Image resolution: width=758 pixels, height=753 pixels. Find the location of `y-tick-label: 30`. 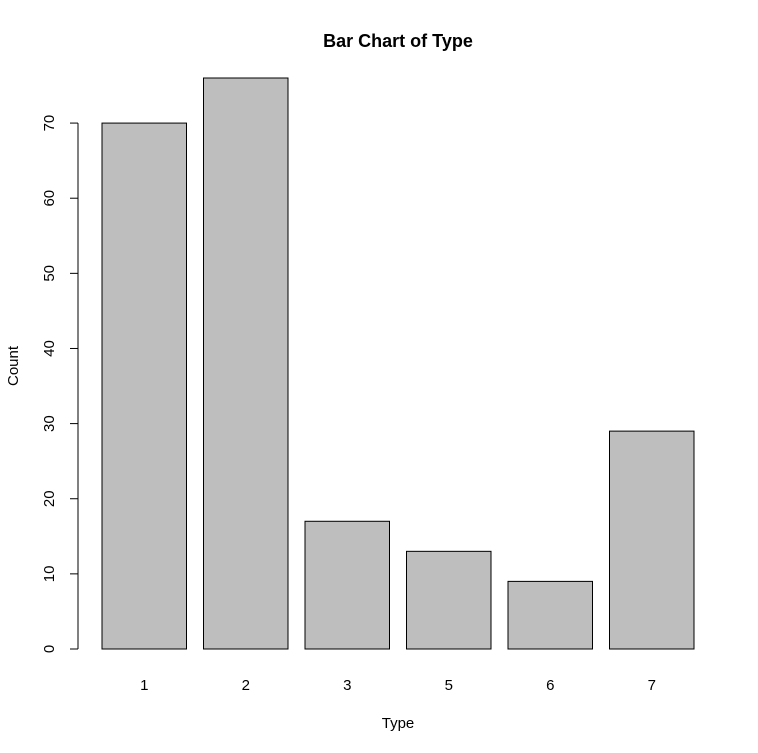

y-tick-label: 30 is located at coordinates (49, 423).